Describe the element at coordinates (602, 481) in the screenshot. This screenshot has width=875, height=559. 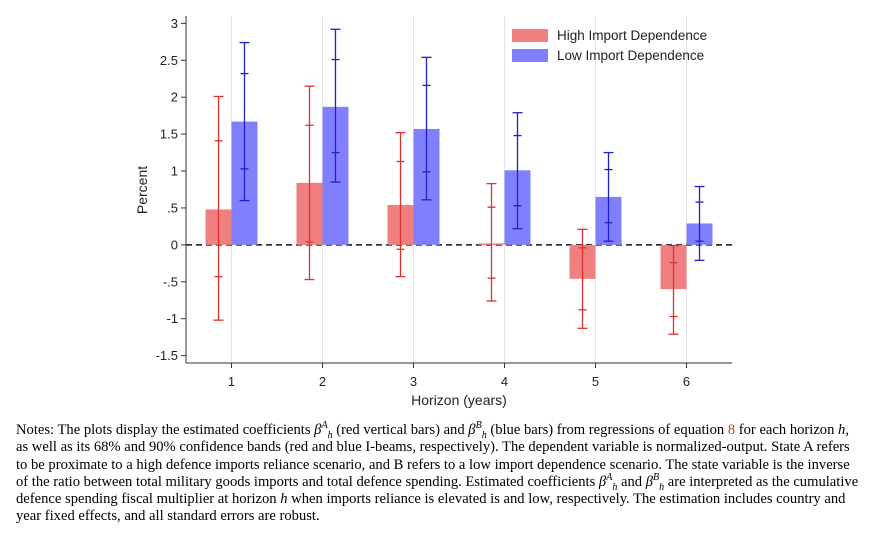
I see `beta-hat-a-letter: β` at that location.